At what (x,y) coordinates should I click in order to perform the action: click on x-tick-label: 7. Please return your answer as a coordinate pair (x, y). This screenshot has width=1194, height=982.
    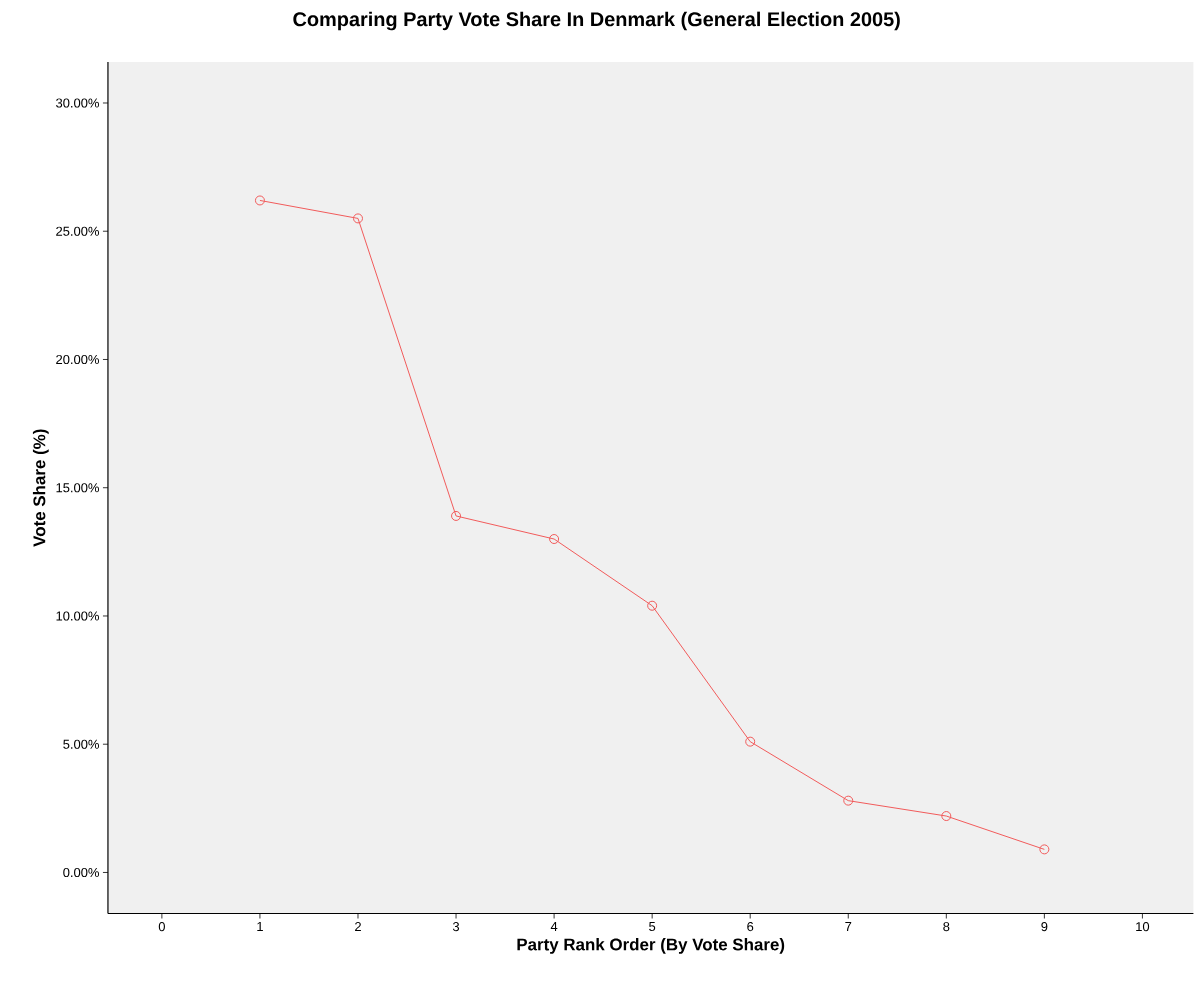
    Looking at the image, I should click on (848, 926).